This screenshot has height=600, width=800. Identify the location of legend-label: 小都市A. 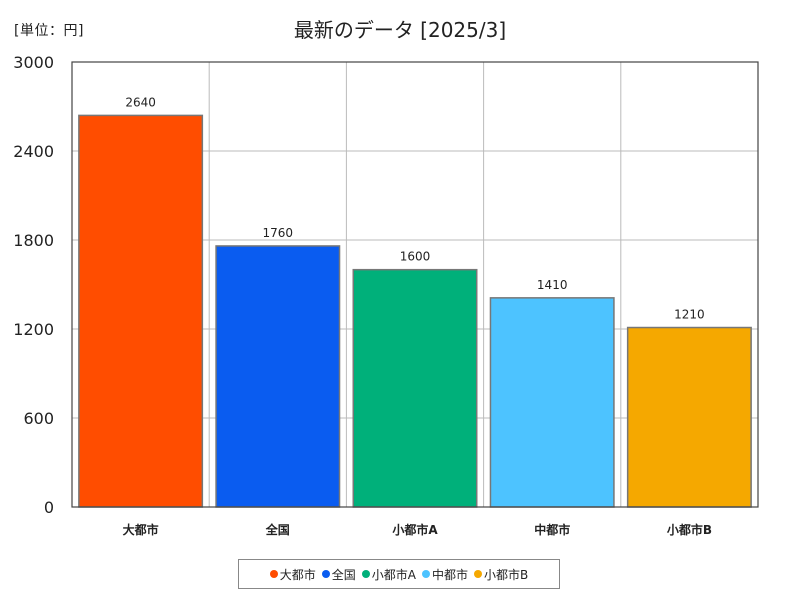
(393, 574).